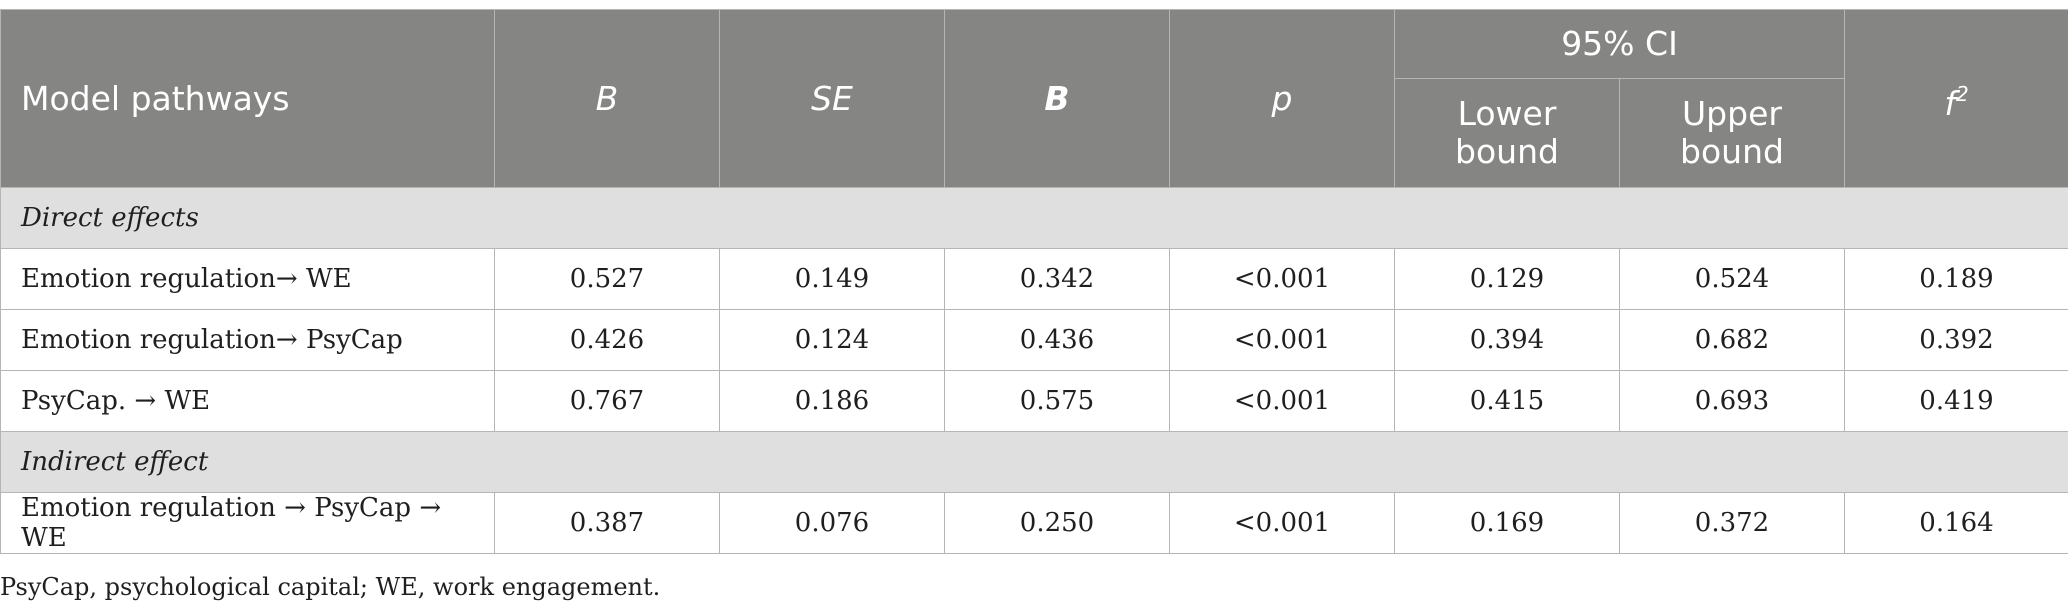 The width and height of the screenshot is (2068, 614). I want to click on header-f2: f2, so click(1956, 98).